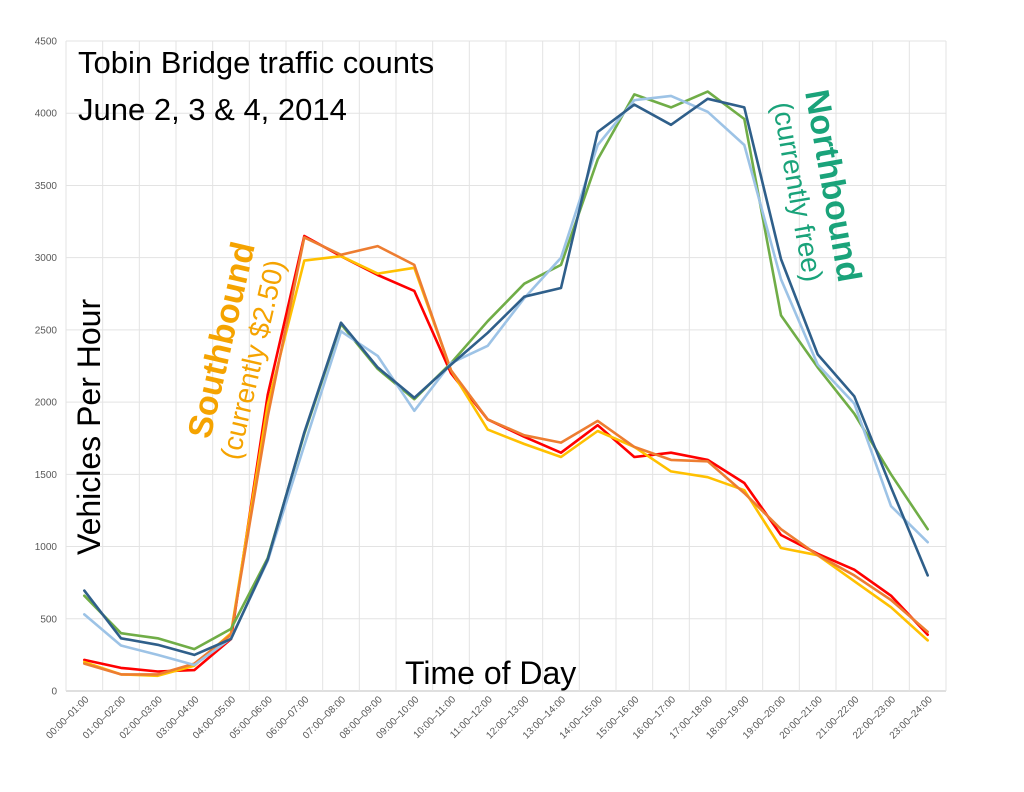  Describe the element at coordinates (48, 619) in the screenshot. I see `y-tick-label: 500` at that location.